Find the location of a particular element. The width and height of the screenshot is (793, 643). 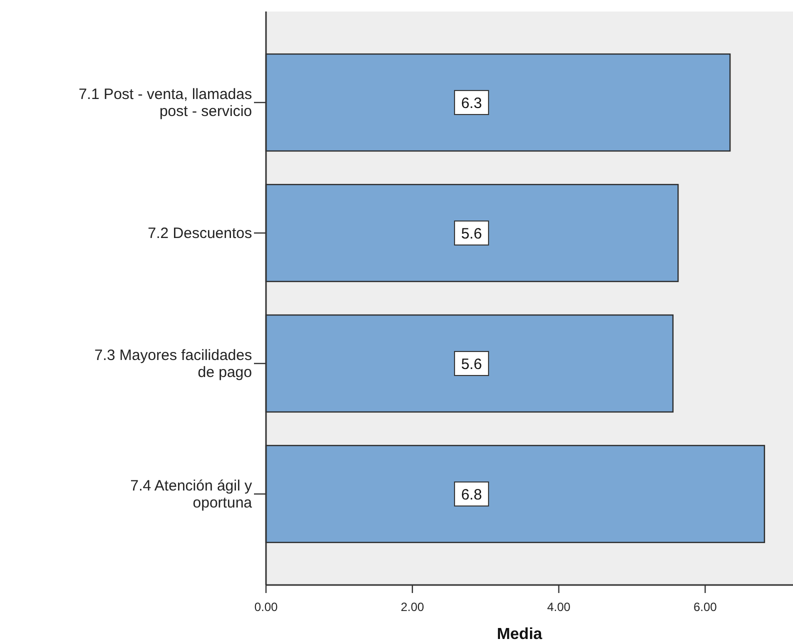

y-tick-label: 7.3 Mayores facilidades de pago is located at coordinates (173, 363).